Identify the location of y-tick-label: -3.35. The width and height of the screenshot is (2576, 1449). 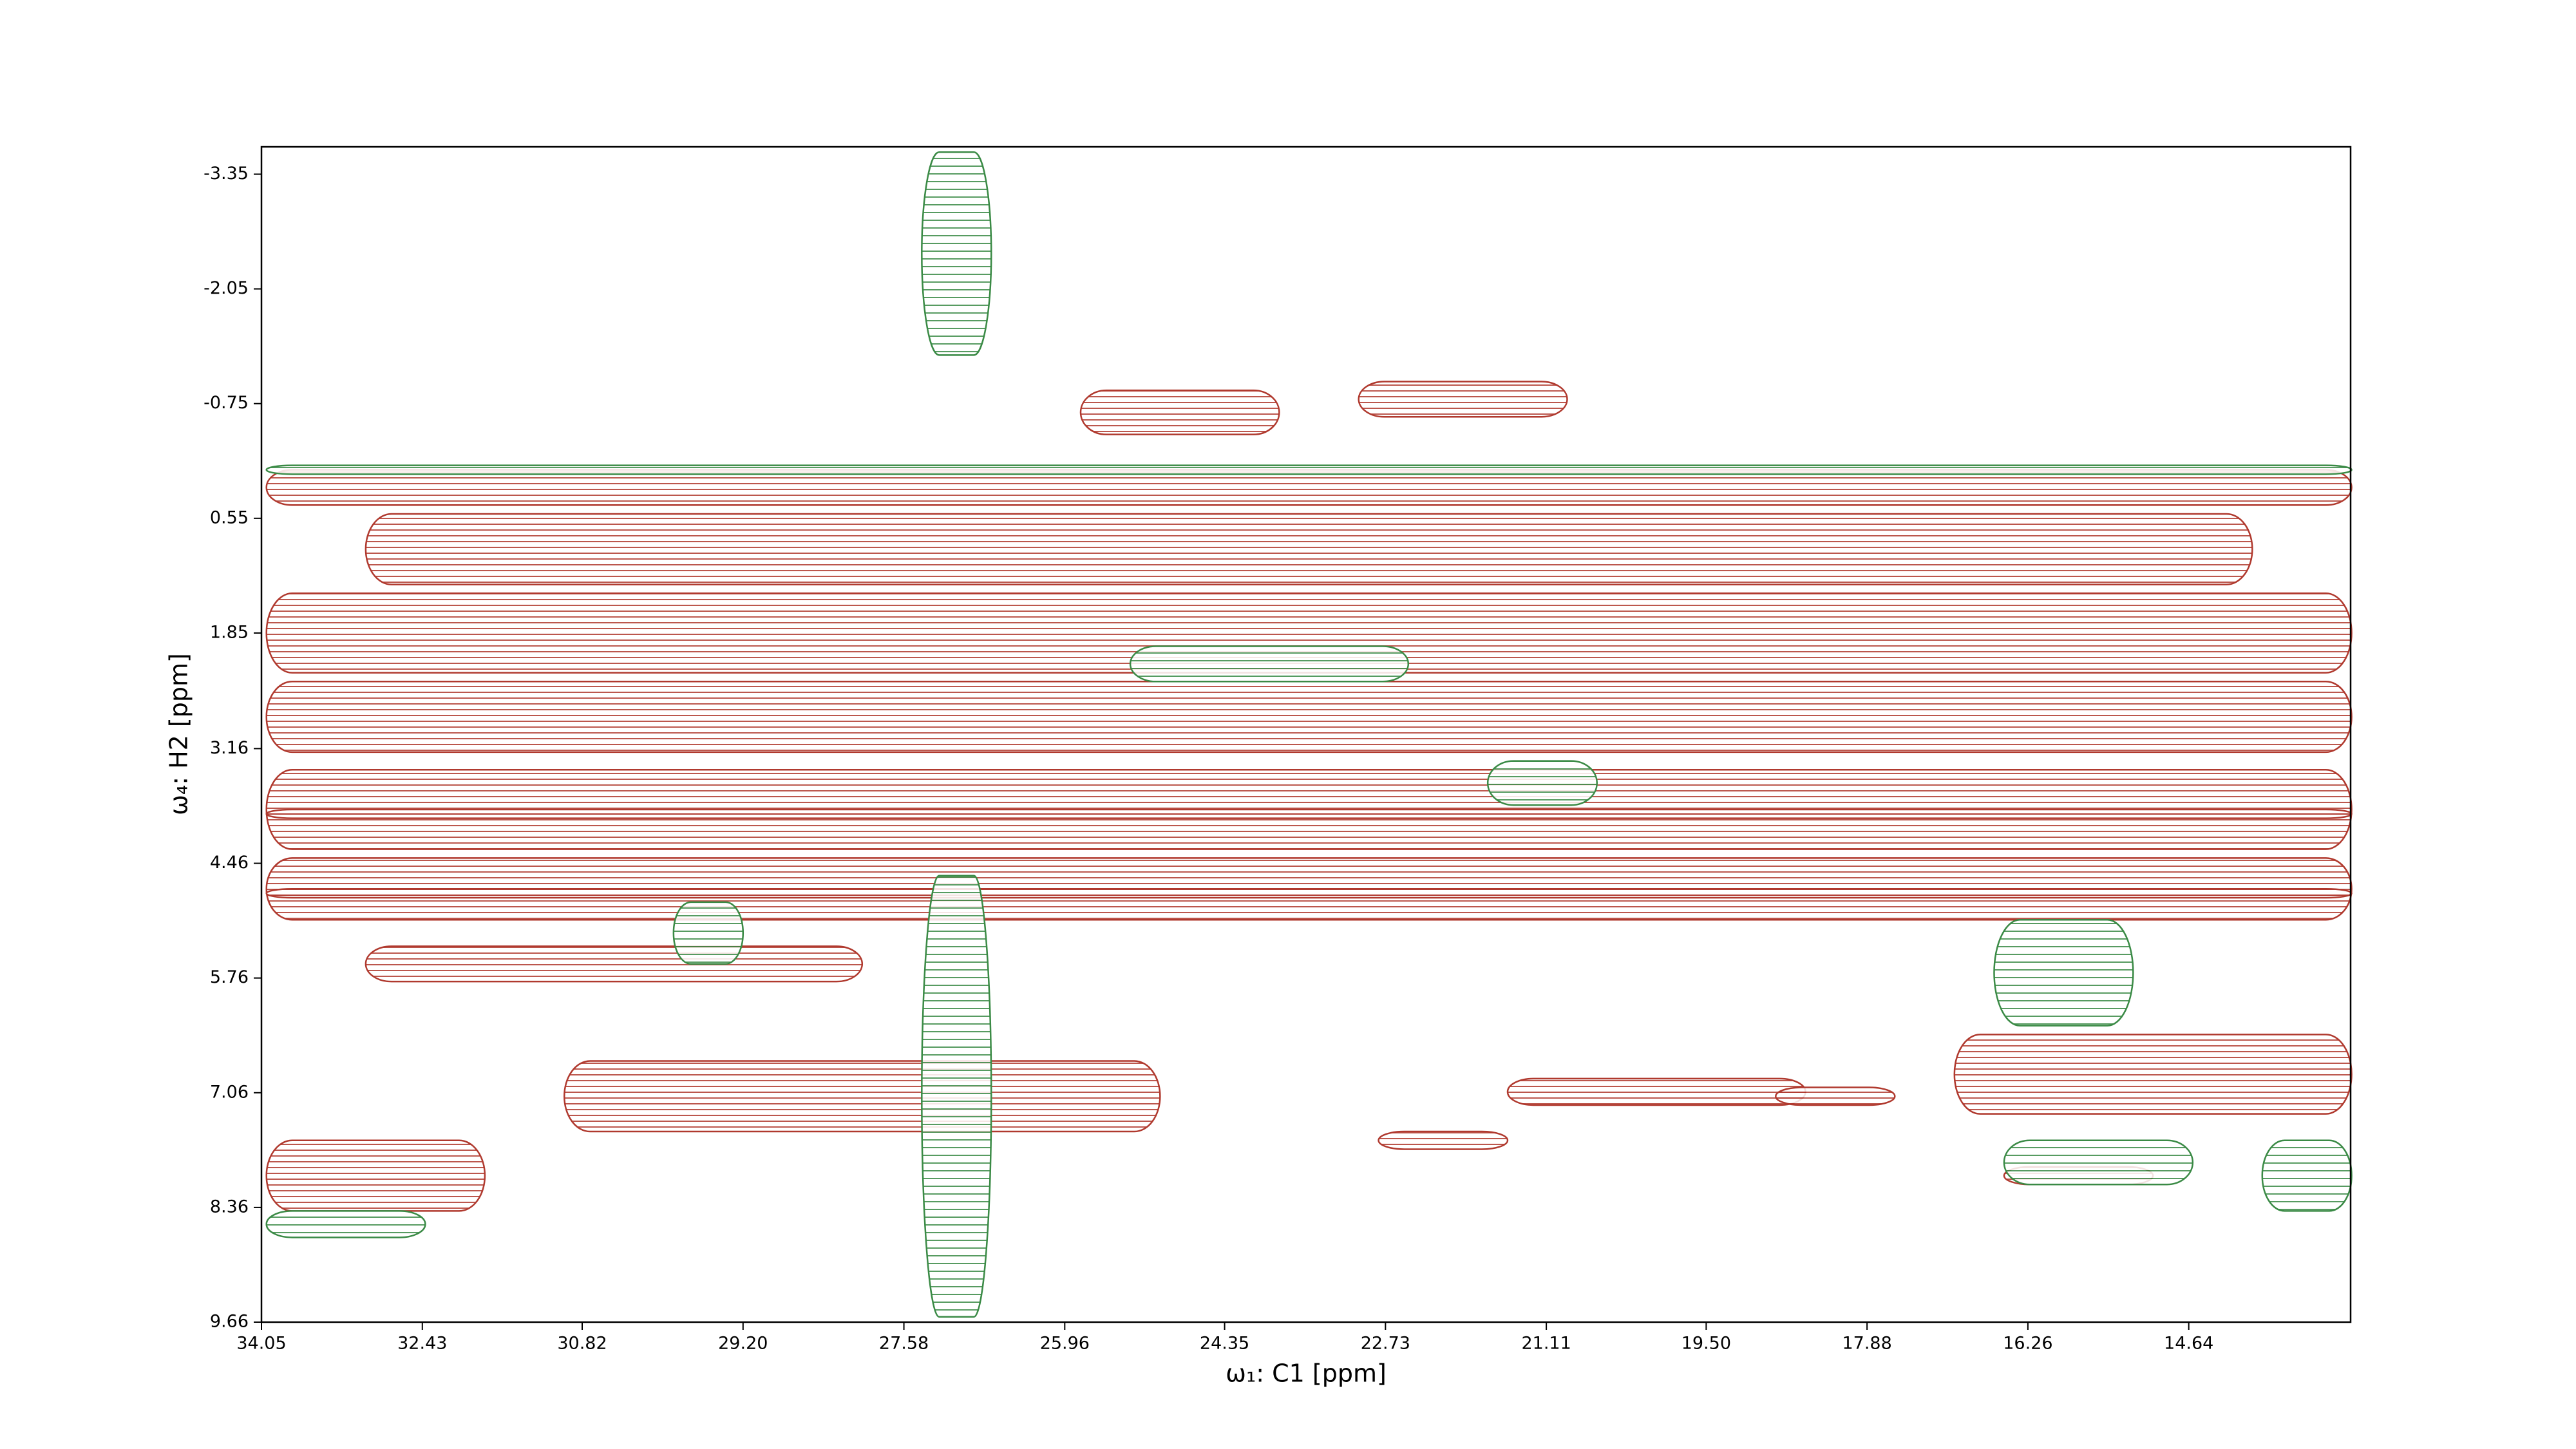
(226, 174).